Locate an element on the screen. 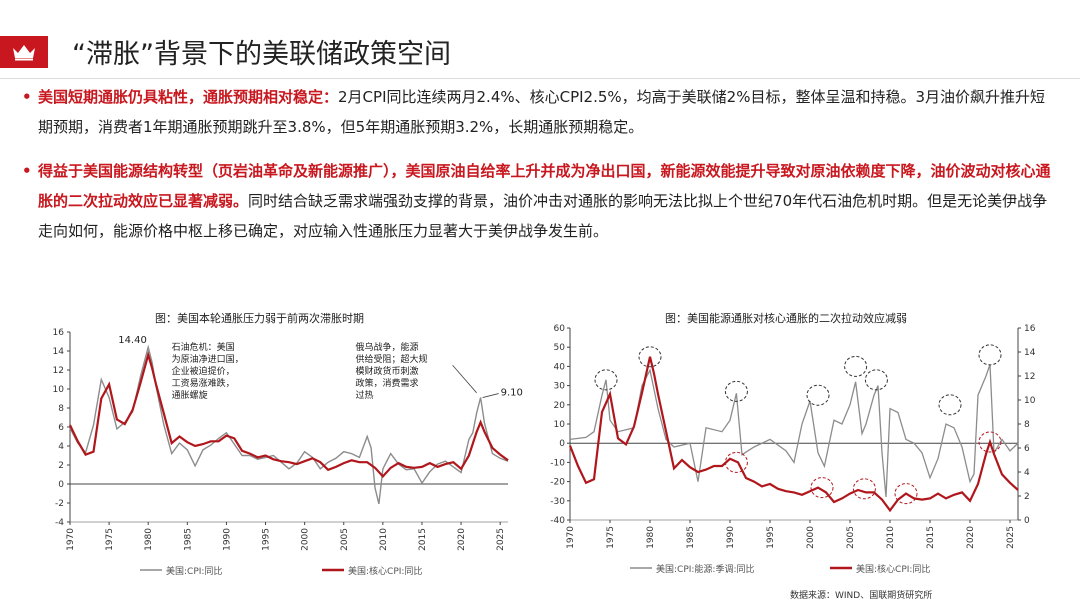  peak-label-1980: 14.40 is located at coordinates (132, 340).